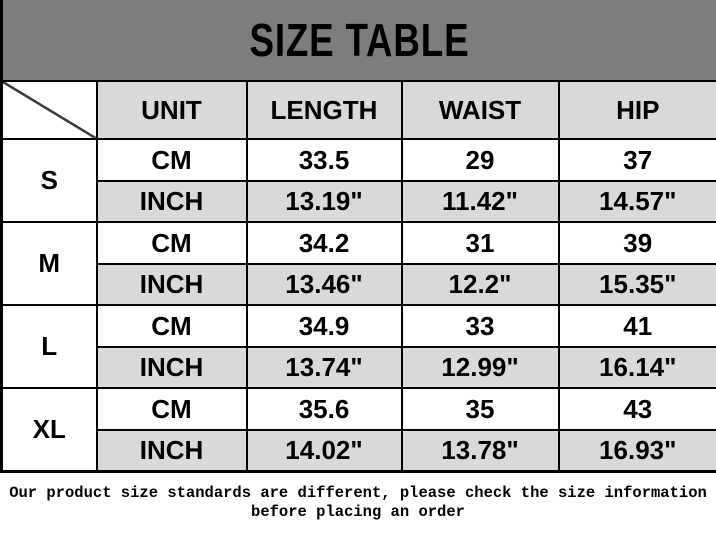  Describe the element at coordinates (480, 284) in the screenshot. I see `value-cell: 12.2"` at that location.